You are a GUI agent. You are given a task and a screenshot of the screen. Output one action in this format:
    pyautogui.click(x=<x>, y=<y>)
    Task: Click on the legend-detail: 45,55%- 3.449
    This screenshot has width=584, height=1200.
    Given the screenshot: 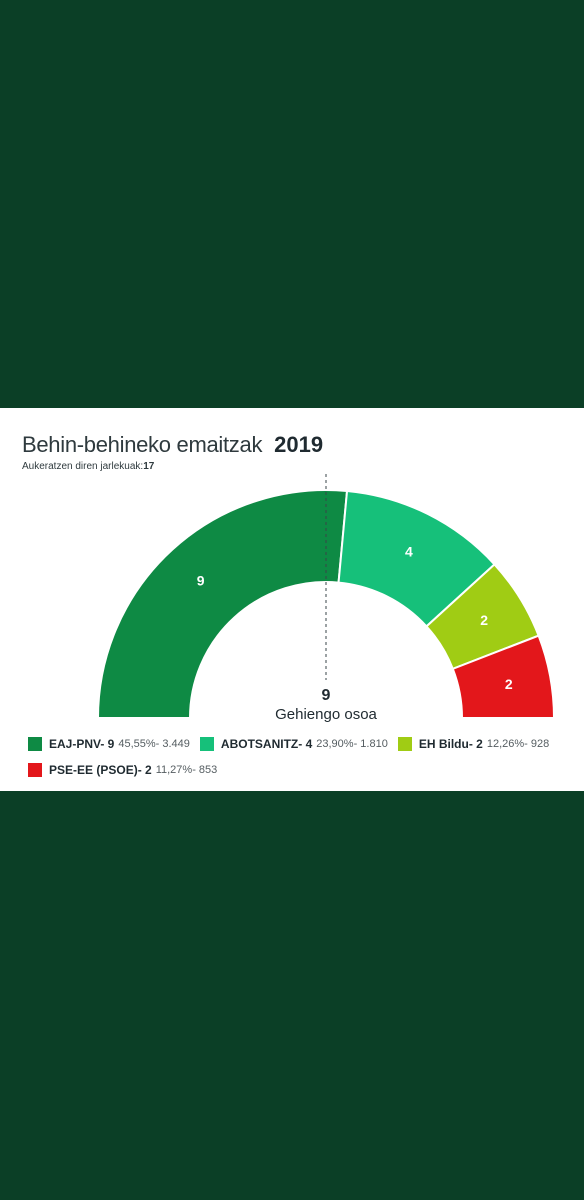 What is the action you would take?
    pyautogui.click(x=154, y=744)
    